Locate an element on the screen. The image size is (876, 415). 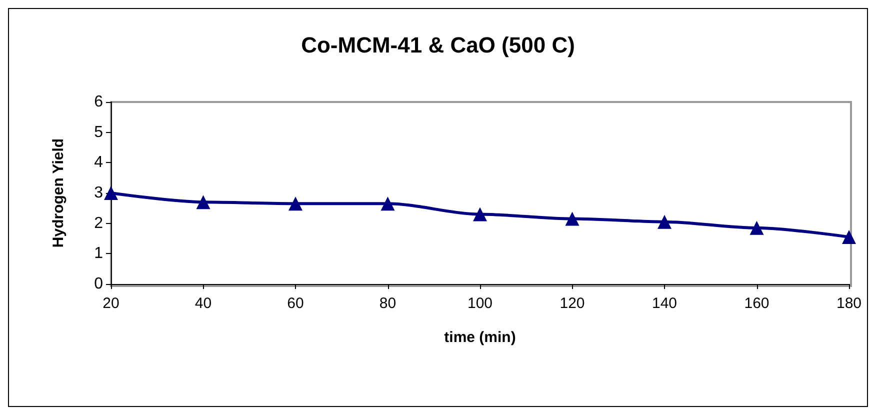
y-axis-title: Hydrogen Yield is located at coordinates (58, 193).